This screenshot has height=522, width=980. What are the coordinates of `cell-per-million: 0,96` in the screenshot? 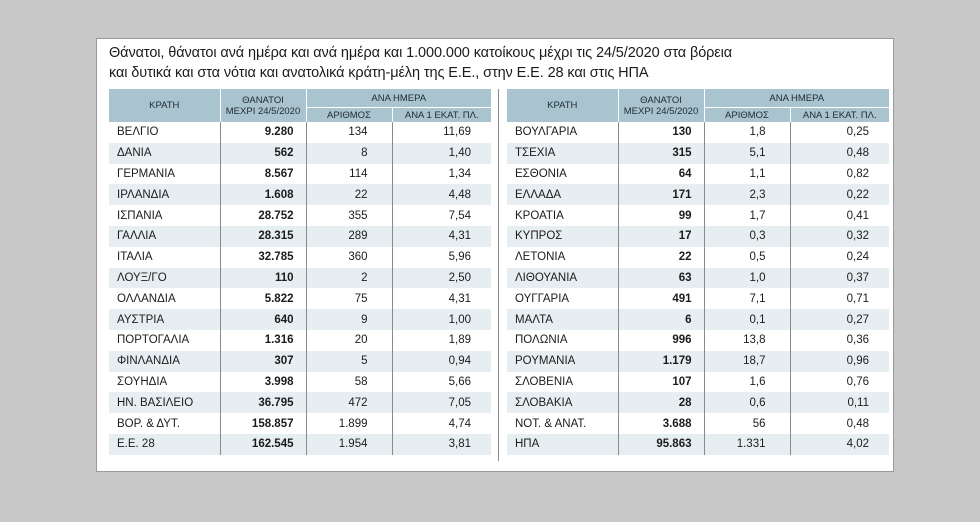 It's located at (839, 361).